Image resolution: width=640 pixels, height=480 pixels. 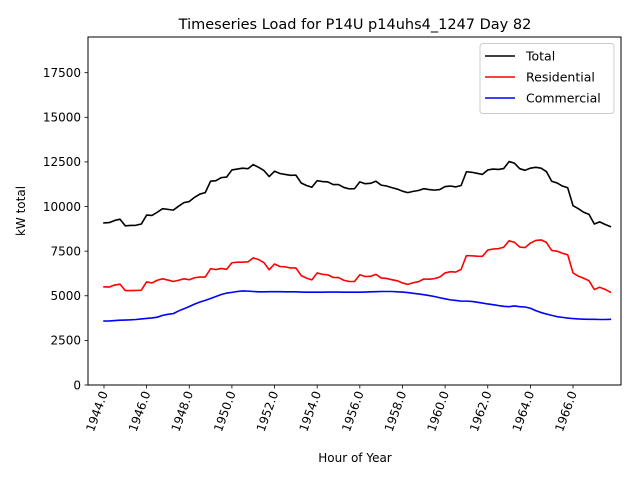 I want to click on series-line-residential, so click(x=357, y=266).